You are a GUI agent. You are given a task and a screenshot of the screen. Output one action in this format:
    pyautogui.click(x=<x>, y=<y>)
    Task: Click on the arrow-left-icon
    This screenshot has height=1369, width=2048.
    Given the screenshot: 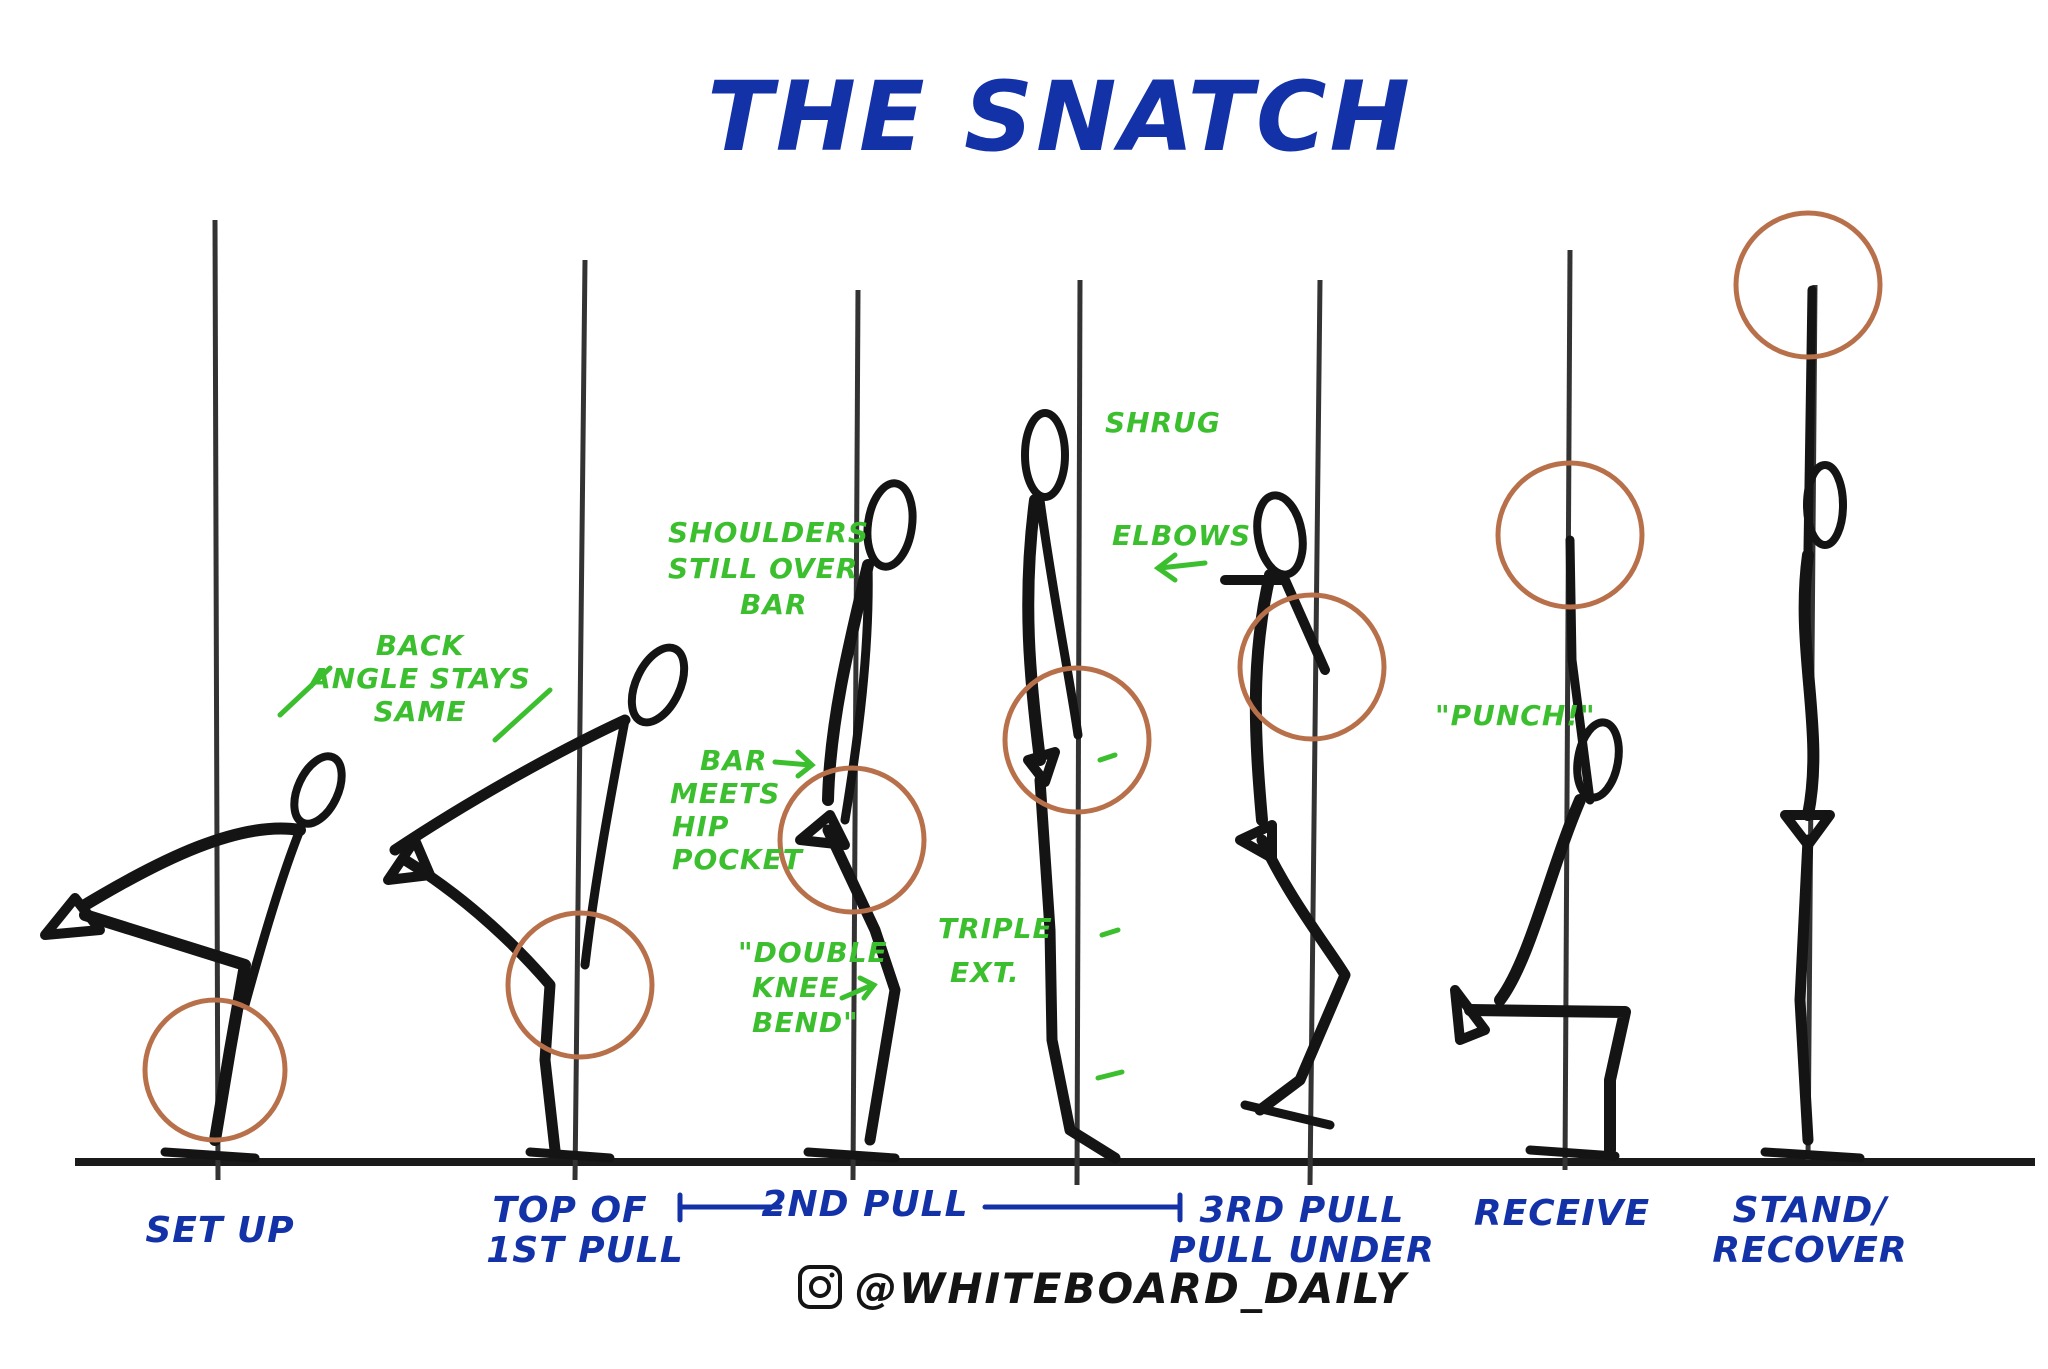 What is the action you would take?
    pyautogui.click(x=1180, y=567)
    